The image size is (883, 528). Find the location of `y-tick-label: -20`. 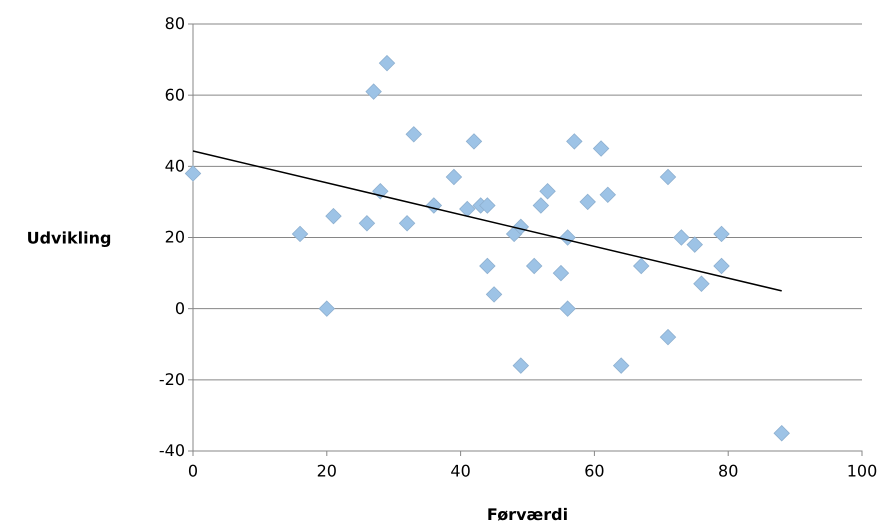

y-tick-label: -20 is located at coordinates (171, 379).